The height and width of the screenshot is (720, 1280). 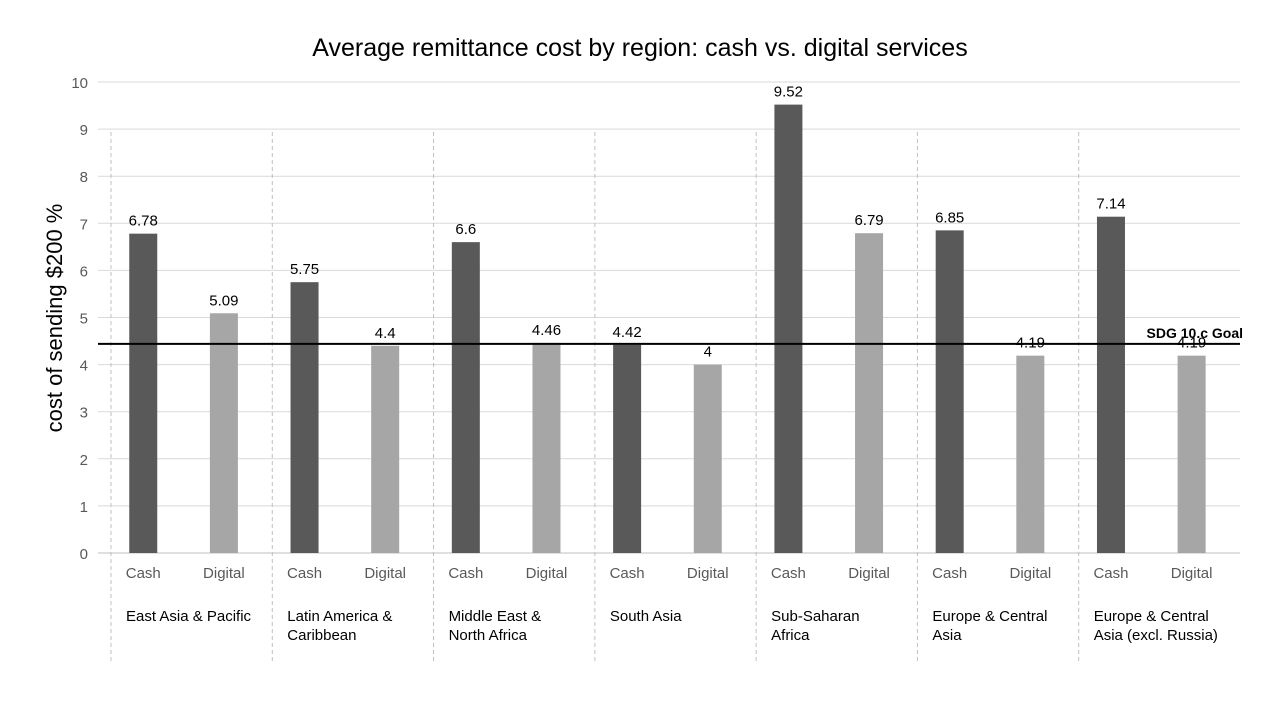 I want to click on reference-line-label: SDG 10.c Goal, so click(x=1195, y=333).